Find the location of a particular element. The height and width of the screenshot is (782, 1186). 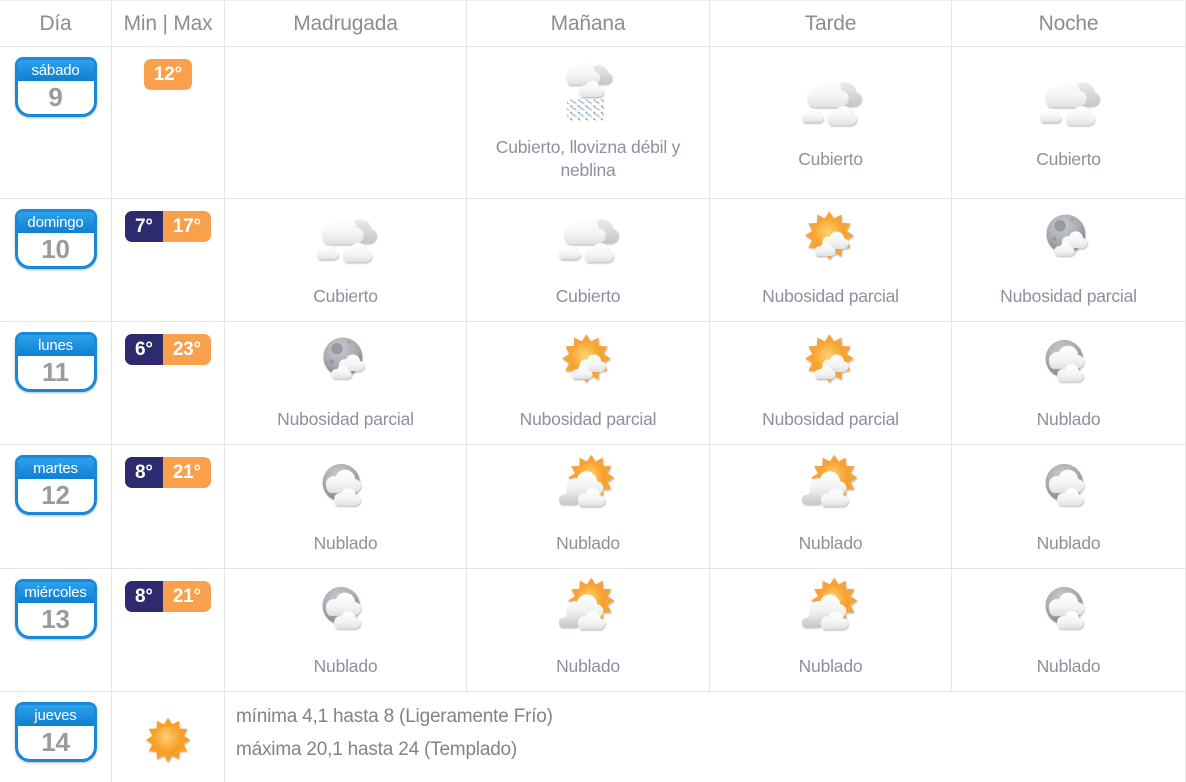

summary-min-line: mínima 4,1 hasta 8 (Ligeramente Frío) is located at coordinates (394, 716).